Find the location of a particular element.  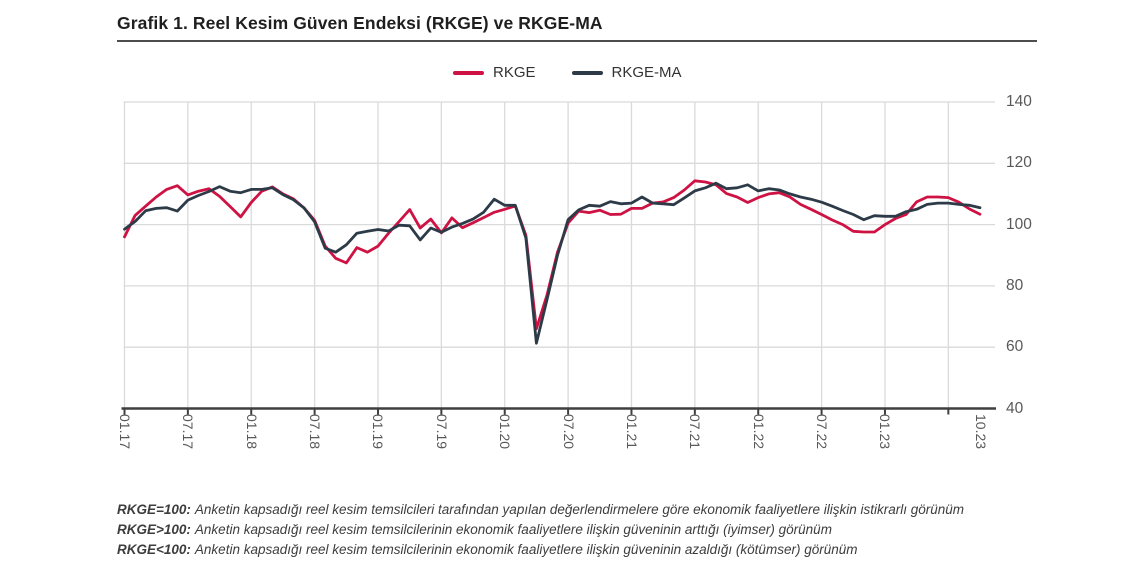

x-tick-label: 01.17 is located at coordinates (125, 432).